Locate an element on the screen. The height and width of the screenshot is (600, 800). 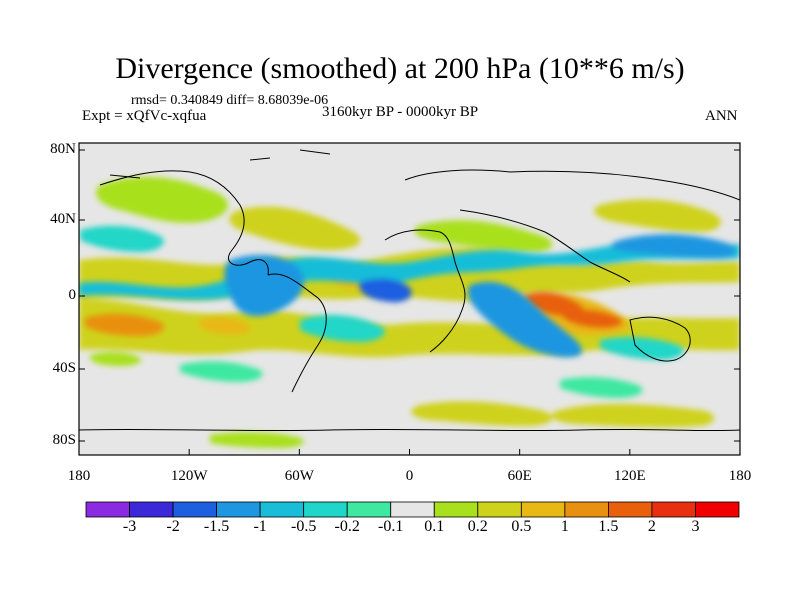
lon-tick-60E: 60E is located at coordinates (519, 476).